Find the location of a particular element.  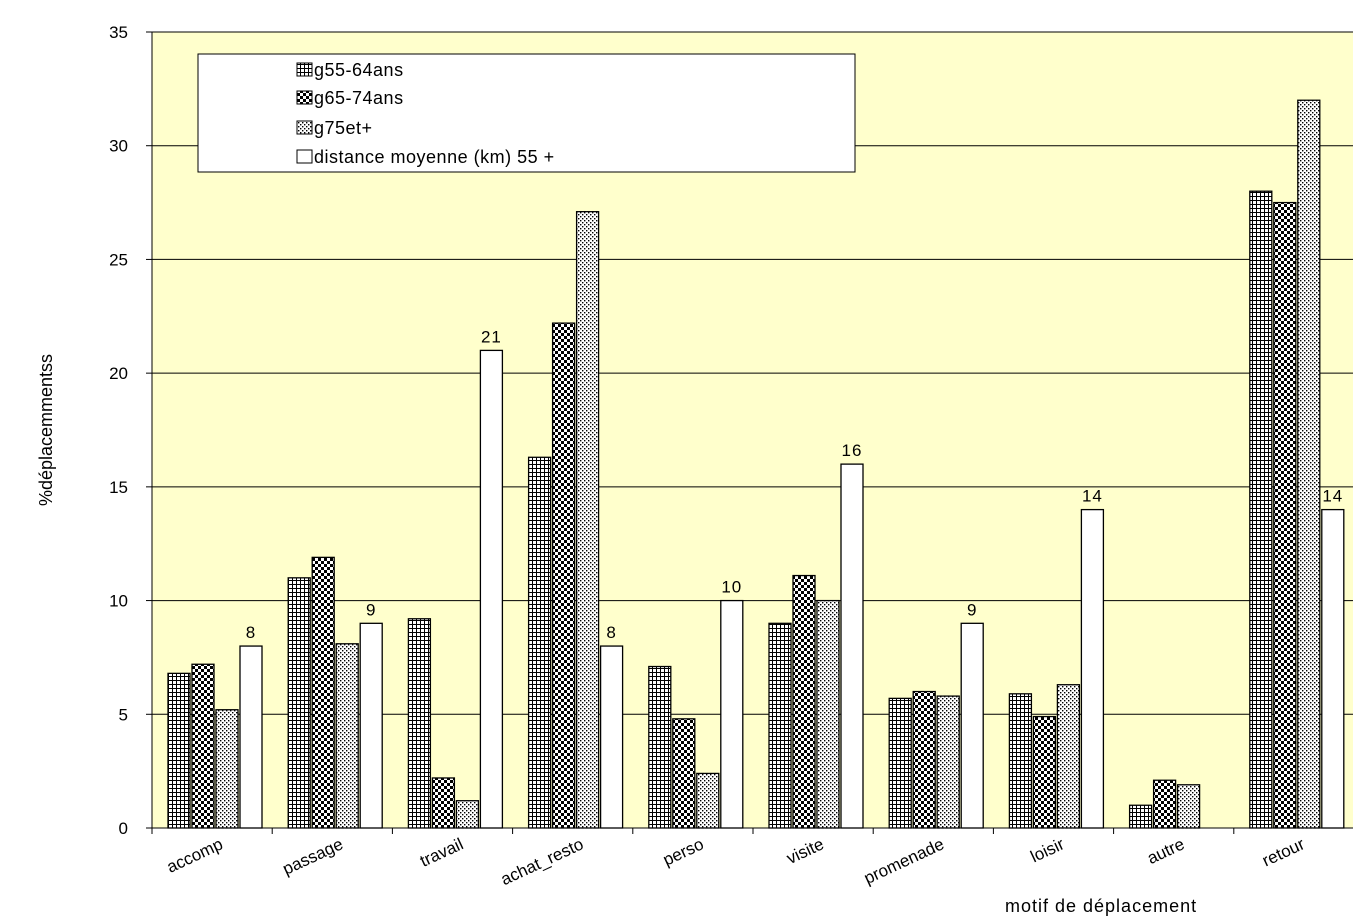

bar-distance-moyenne-km-55--travail is located at coordinates (491, 589).